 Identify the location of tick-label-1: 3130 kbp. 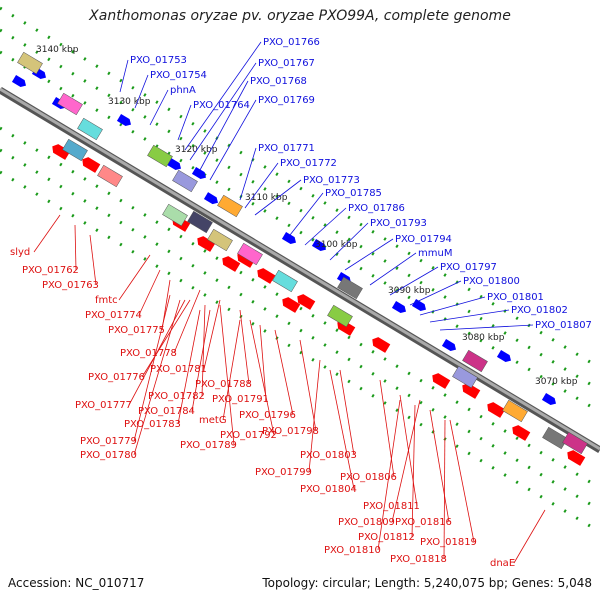
(129, 102).